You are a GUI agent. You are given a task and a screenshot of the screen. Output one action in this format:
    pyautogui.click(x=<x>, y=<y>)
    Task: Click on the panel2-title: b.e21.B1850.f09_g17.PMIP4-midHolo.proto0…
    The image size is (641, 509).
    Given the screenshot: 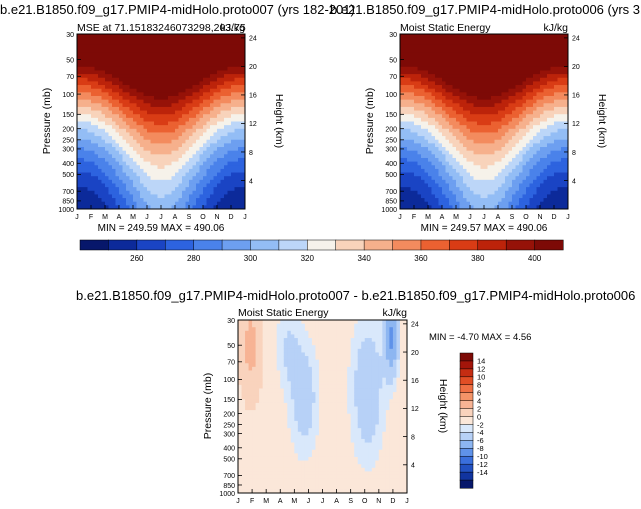 What is the action you would take?
    pyautogui.click(x=485, y=9)
    